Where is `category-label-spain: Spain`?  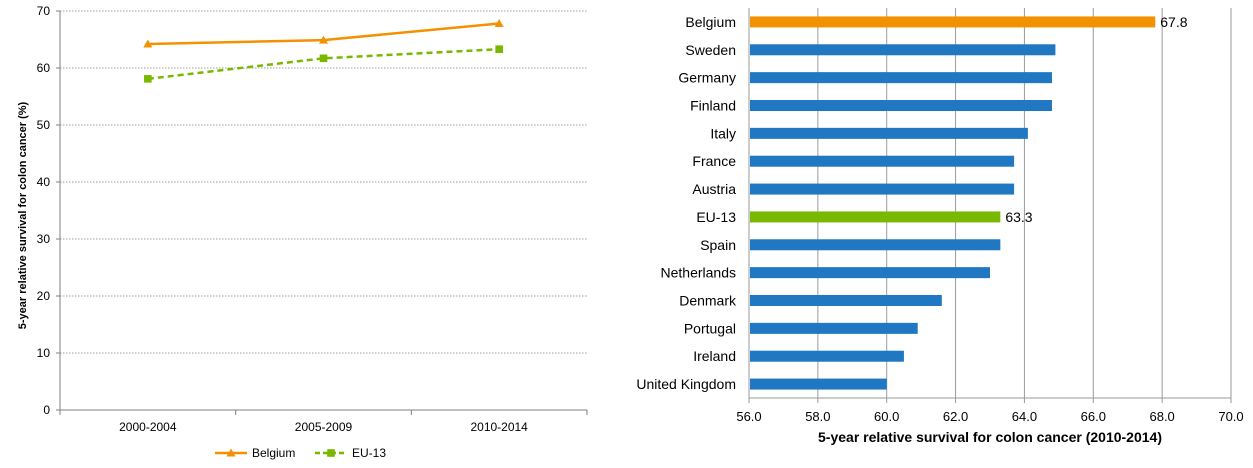
category-label-spain: Spain is located at coordinates (718, 245).